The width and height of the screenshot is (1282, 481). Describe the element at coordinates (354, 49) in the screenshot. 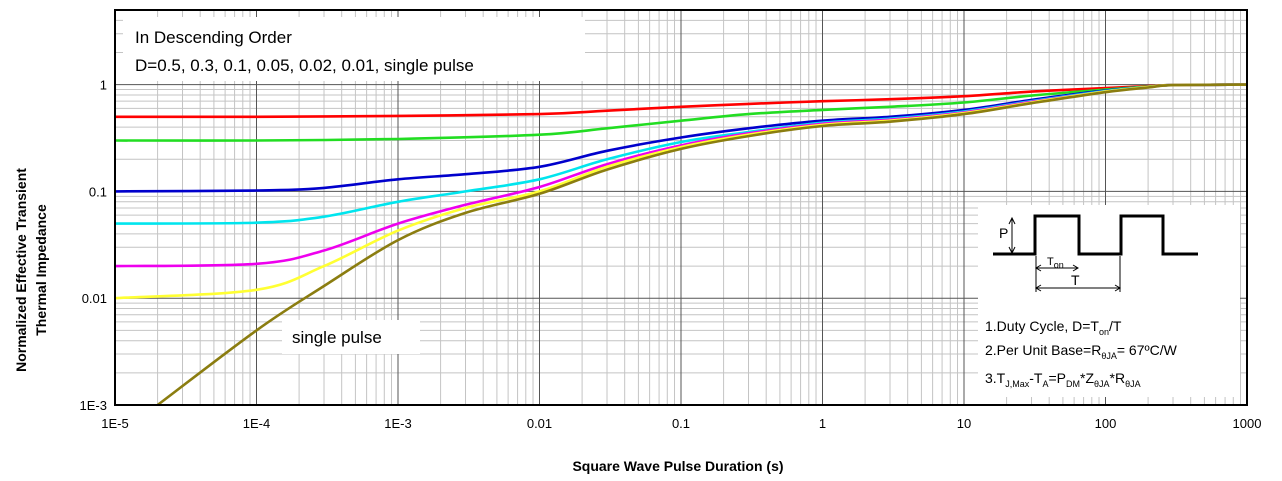

I see `order-annotation-box` at that location.